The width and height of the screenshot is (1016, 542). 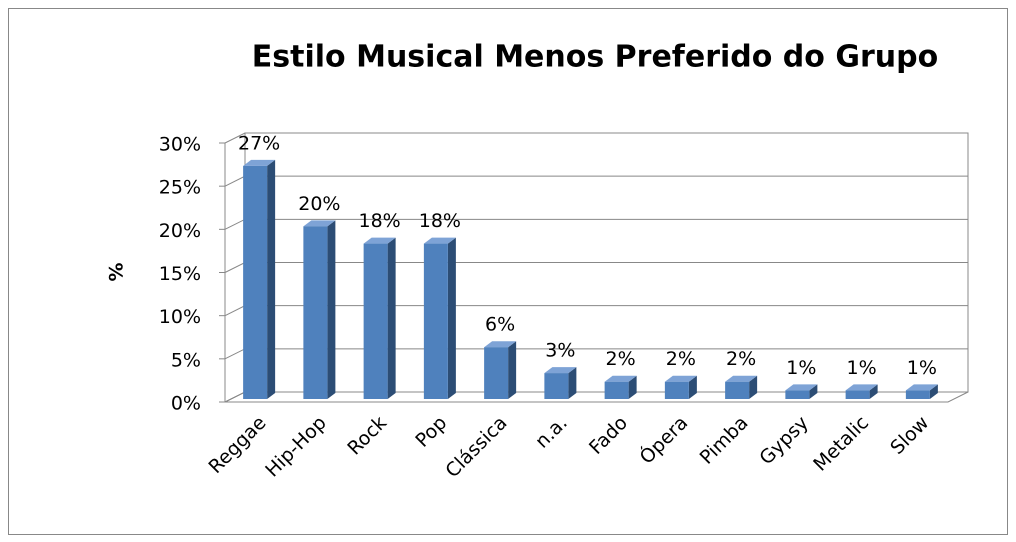 What do you see at coordinates (180, 317) in the screenshot?
I see `y-tick-label: 10%` at bounding box center [180, 317].